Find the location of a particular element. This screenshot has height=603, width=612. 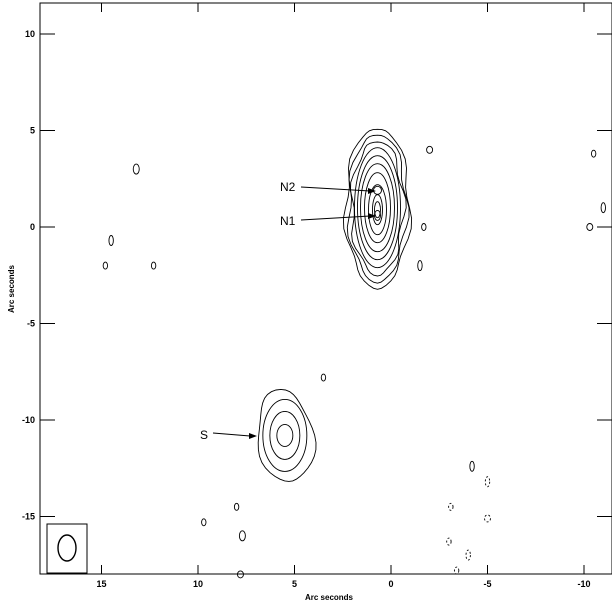

n1-peak-contour is located at coordinates (377, 215).